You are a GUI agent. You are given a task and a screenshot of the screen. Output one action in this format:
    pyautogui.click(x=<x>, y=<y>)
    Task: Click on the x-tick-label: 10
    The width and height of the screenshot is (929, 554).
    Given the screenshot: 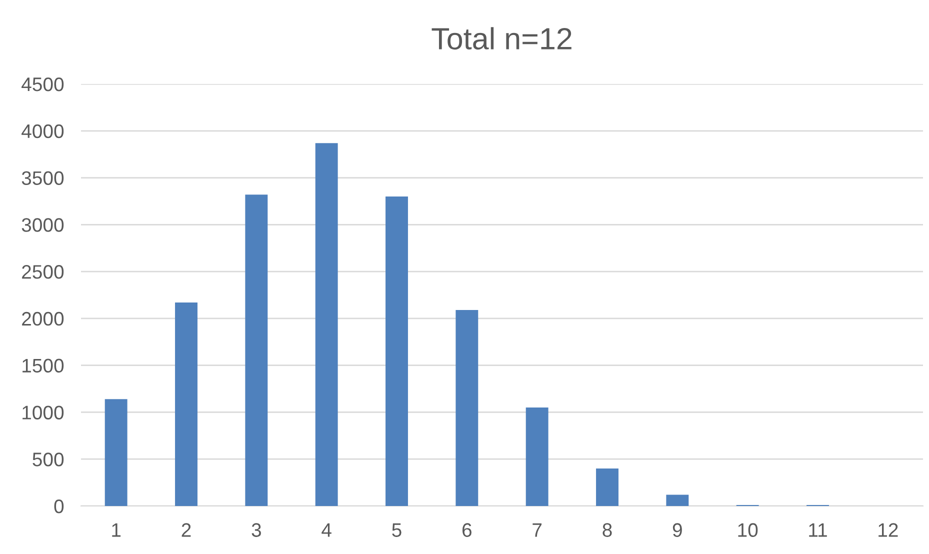 What is the action you would take?
    pyautogui.click(x=748, y=530)
    